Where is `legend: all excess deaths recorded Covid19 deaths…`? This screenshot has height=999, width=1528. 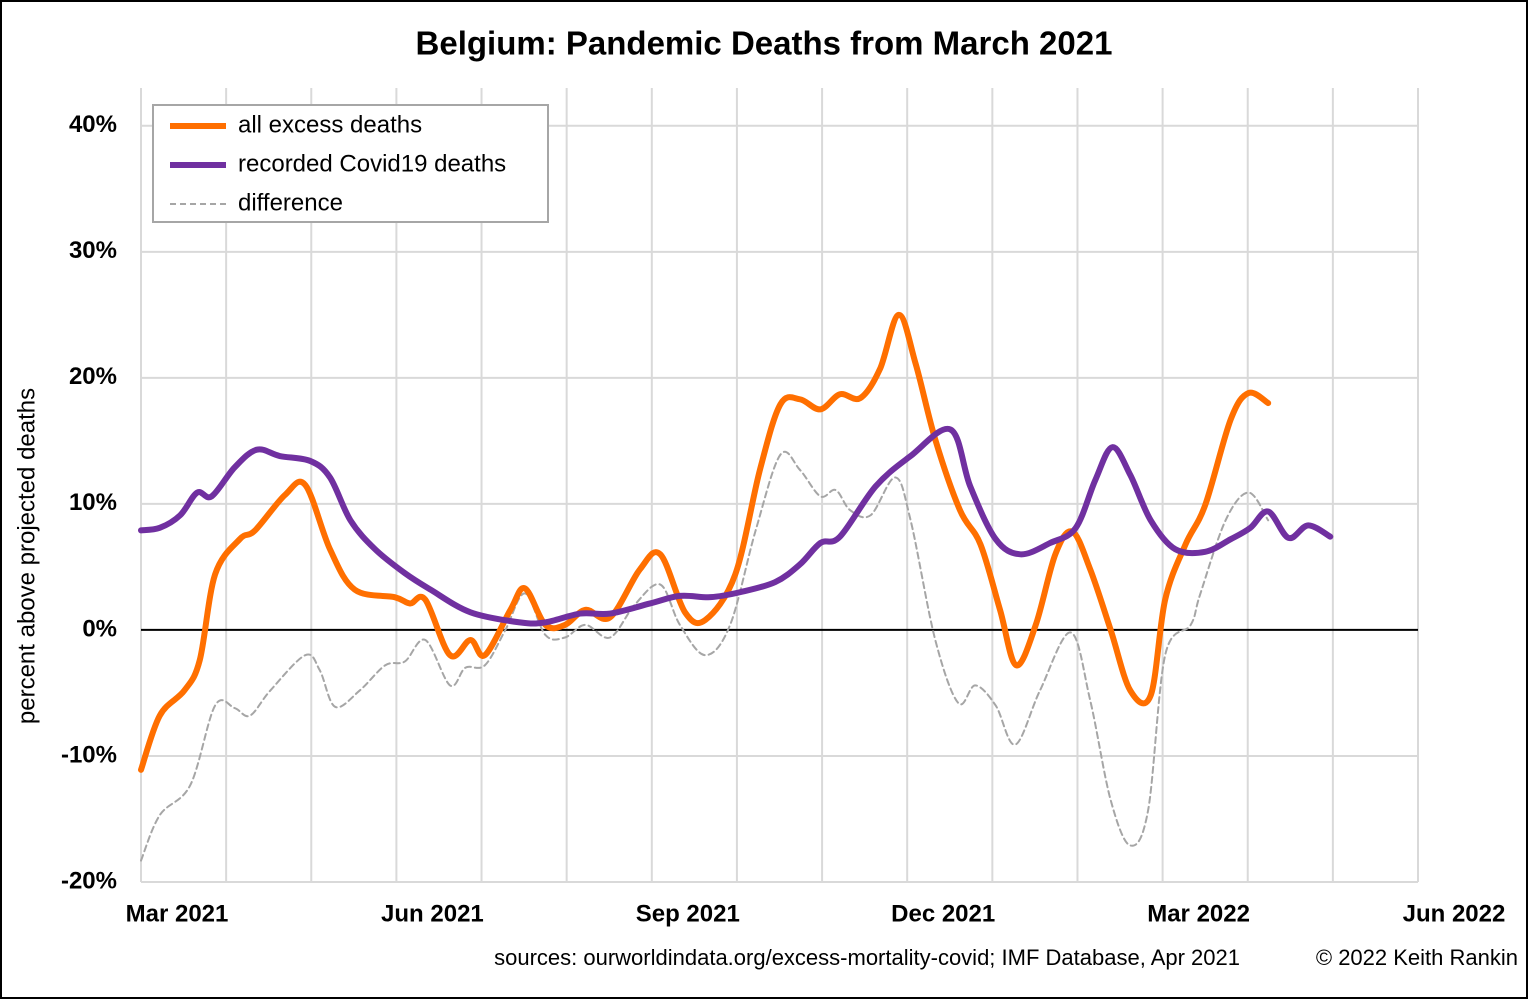
legend: all excess deaths recorded Covid19 deaths… is located at coordinates (350, 163).